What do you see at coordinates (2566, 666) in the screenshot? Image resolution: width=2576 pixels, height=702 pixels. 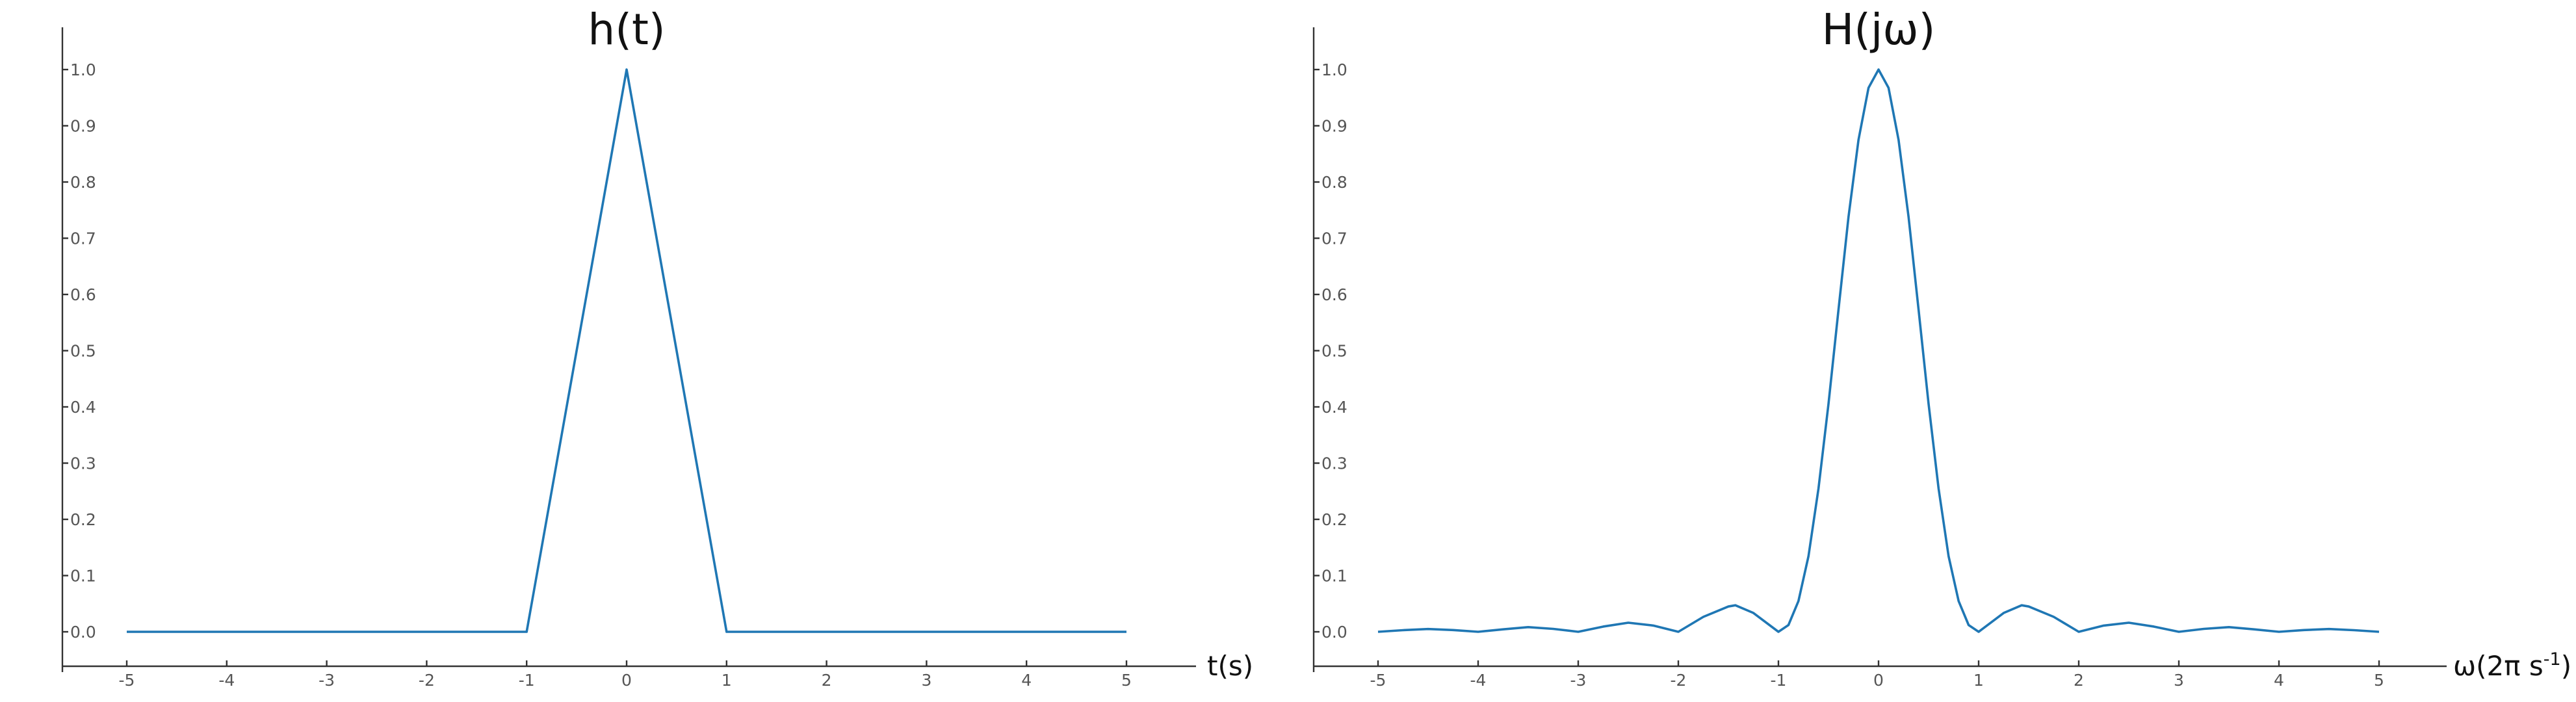 I see `x-axis-label-end: )` at bounding box center [2566, 666].